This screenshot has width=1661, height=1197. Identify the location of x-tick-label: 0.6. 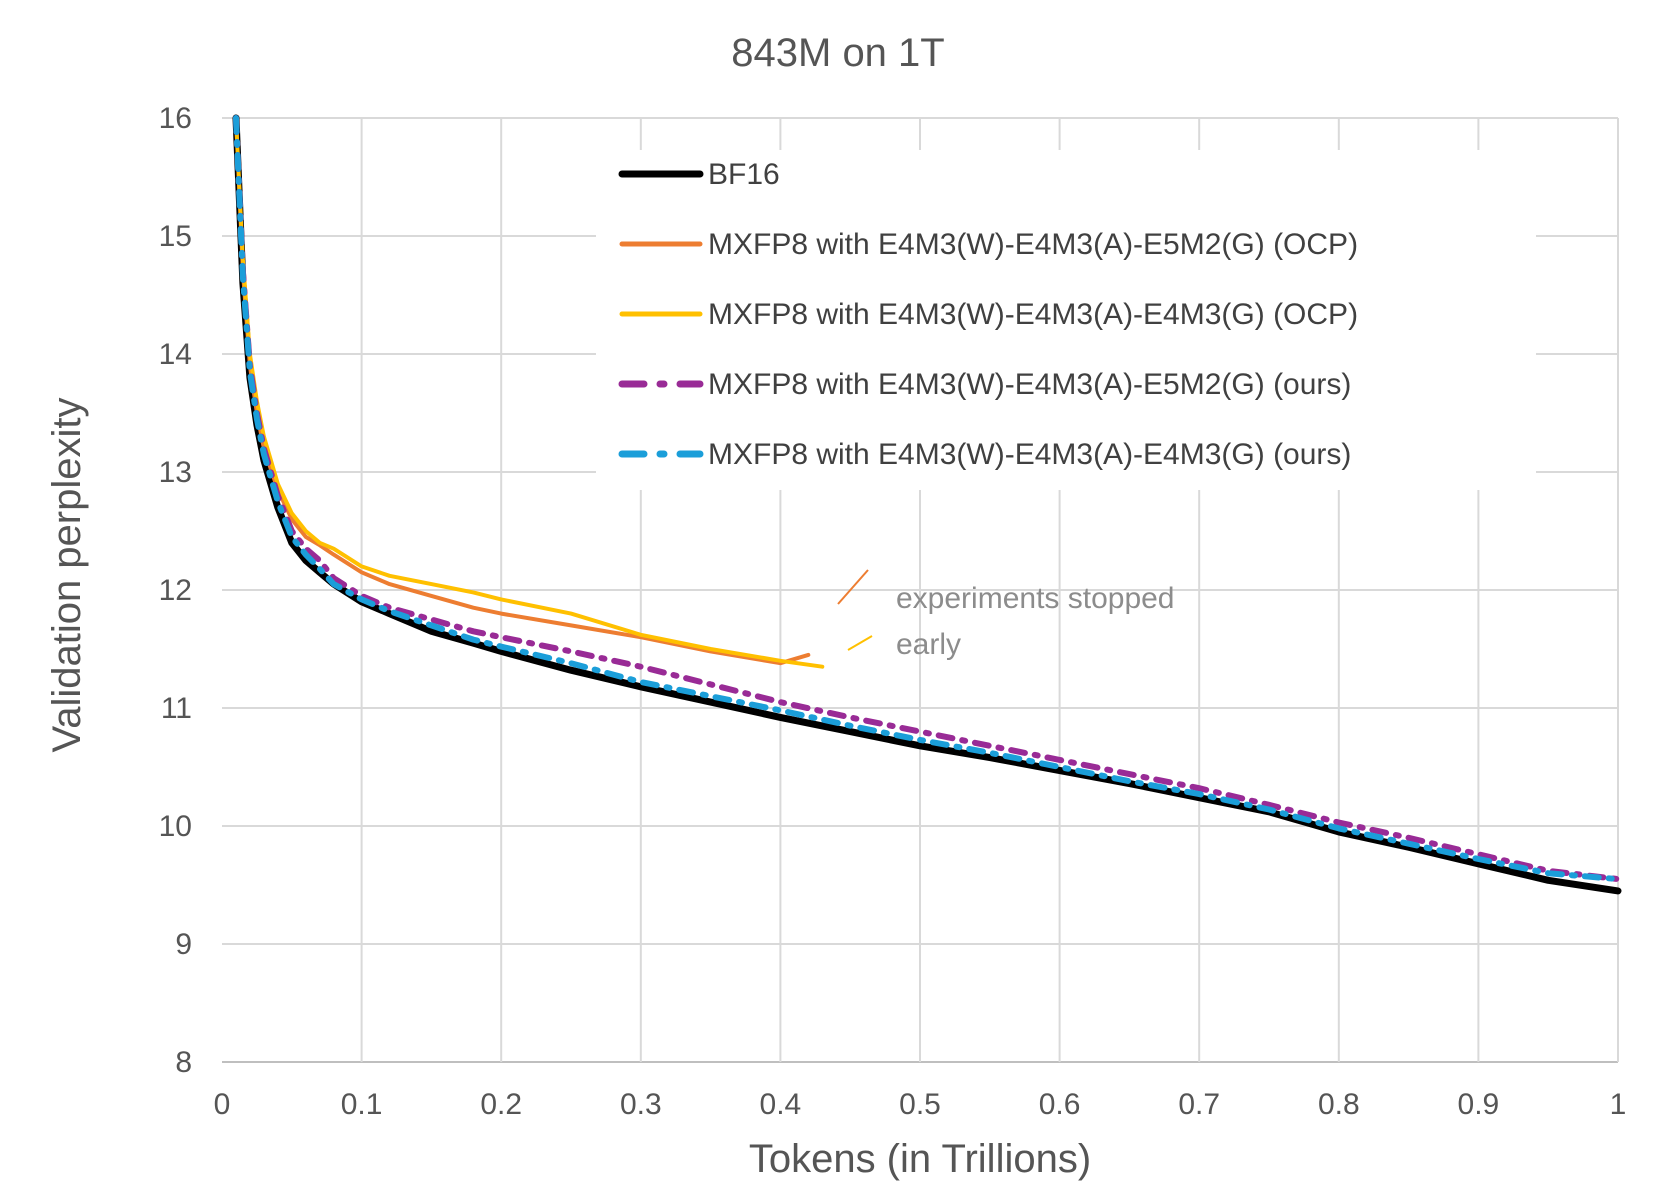
(1060, 1104).